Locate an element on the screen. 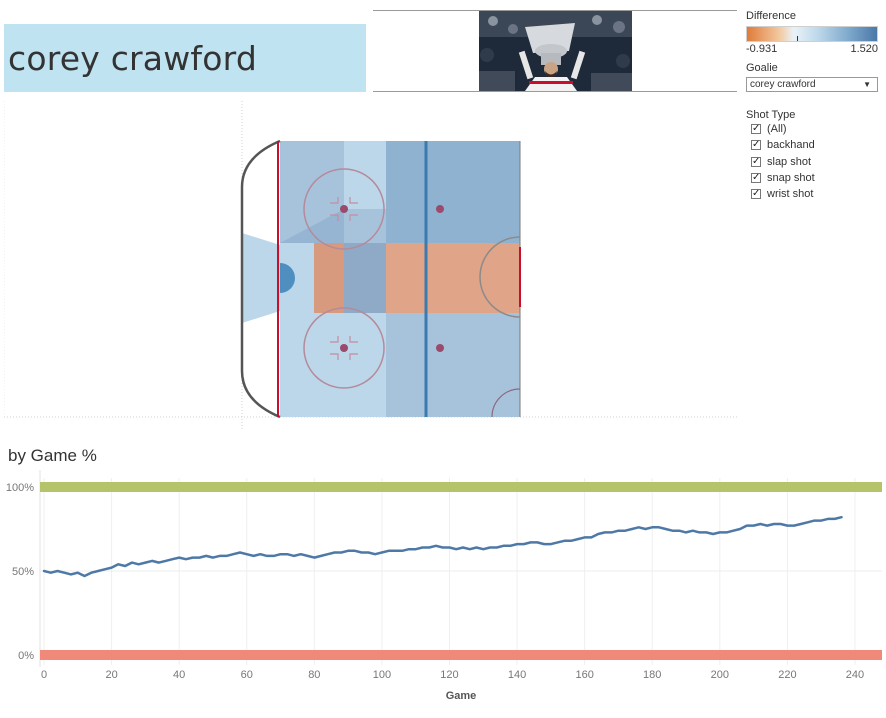  y-tick-label: 100% is located at coordinates (20, 488).